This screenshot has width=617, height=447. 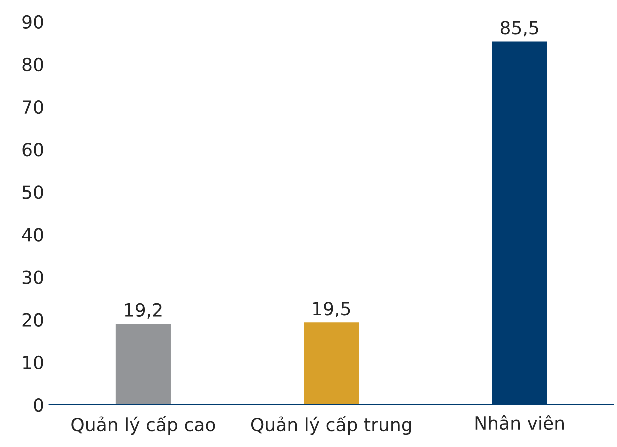 What do you see at coordinates (332, 310) in the screenshot?
I see `data-label: 19,5` at bounding box center [332, 310].